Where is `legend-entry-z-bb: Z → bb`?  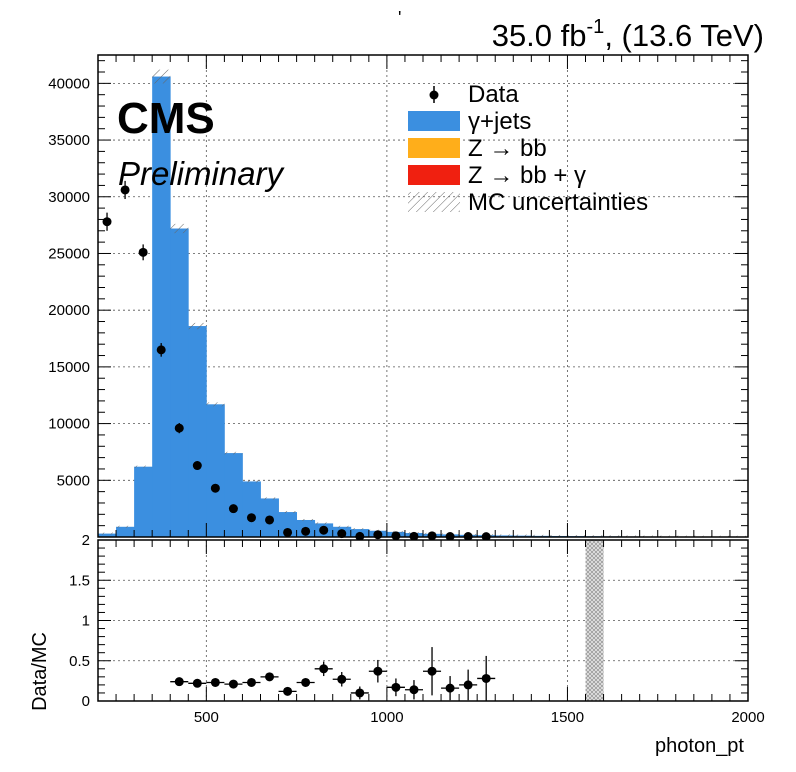 legend-entry-z-bb: Z → bb is located at coordinates (477, 148).